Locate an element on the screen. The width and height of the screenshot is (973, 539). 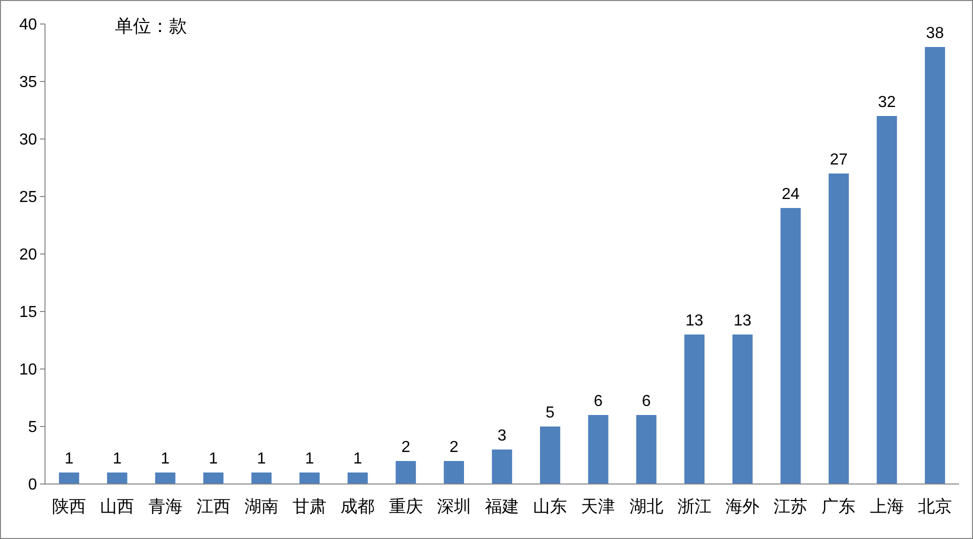
y-tick-label: 20 is located at coordinates (28, 255).